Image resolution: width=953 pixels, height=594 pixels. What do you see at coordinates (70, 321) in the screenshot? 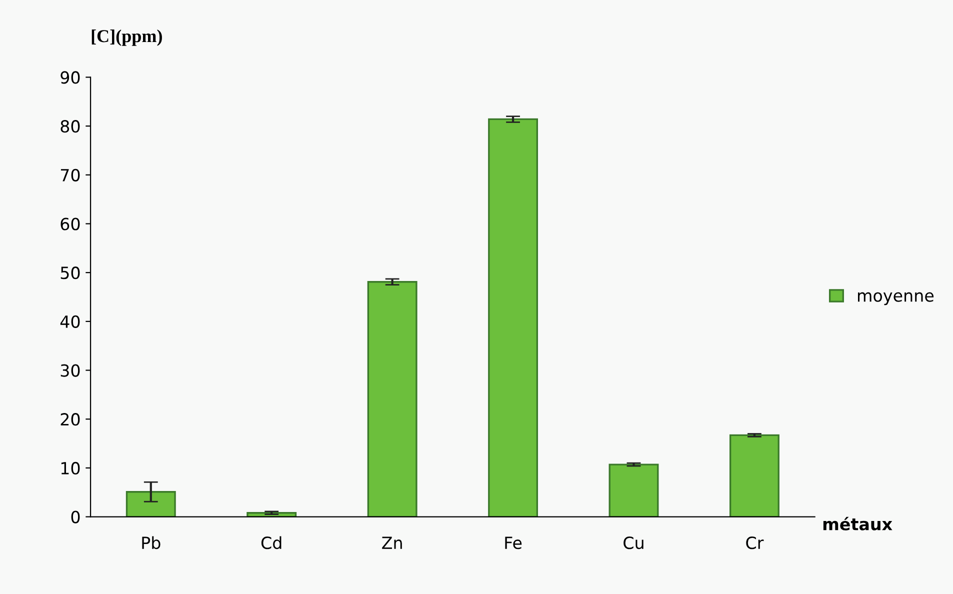
I see `y-tick-label: 40` at bounding box center [70, 321].